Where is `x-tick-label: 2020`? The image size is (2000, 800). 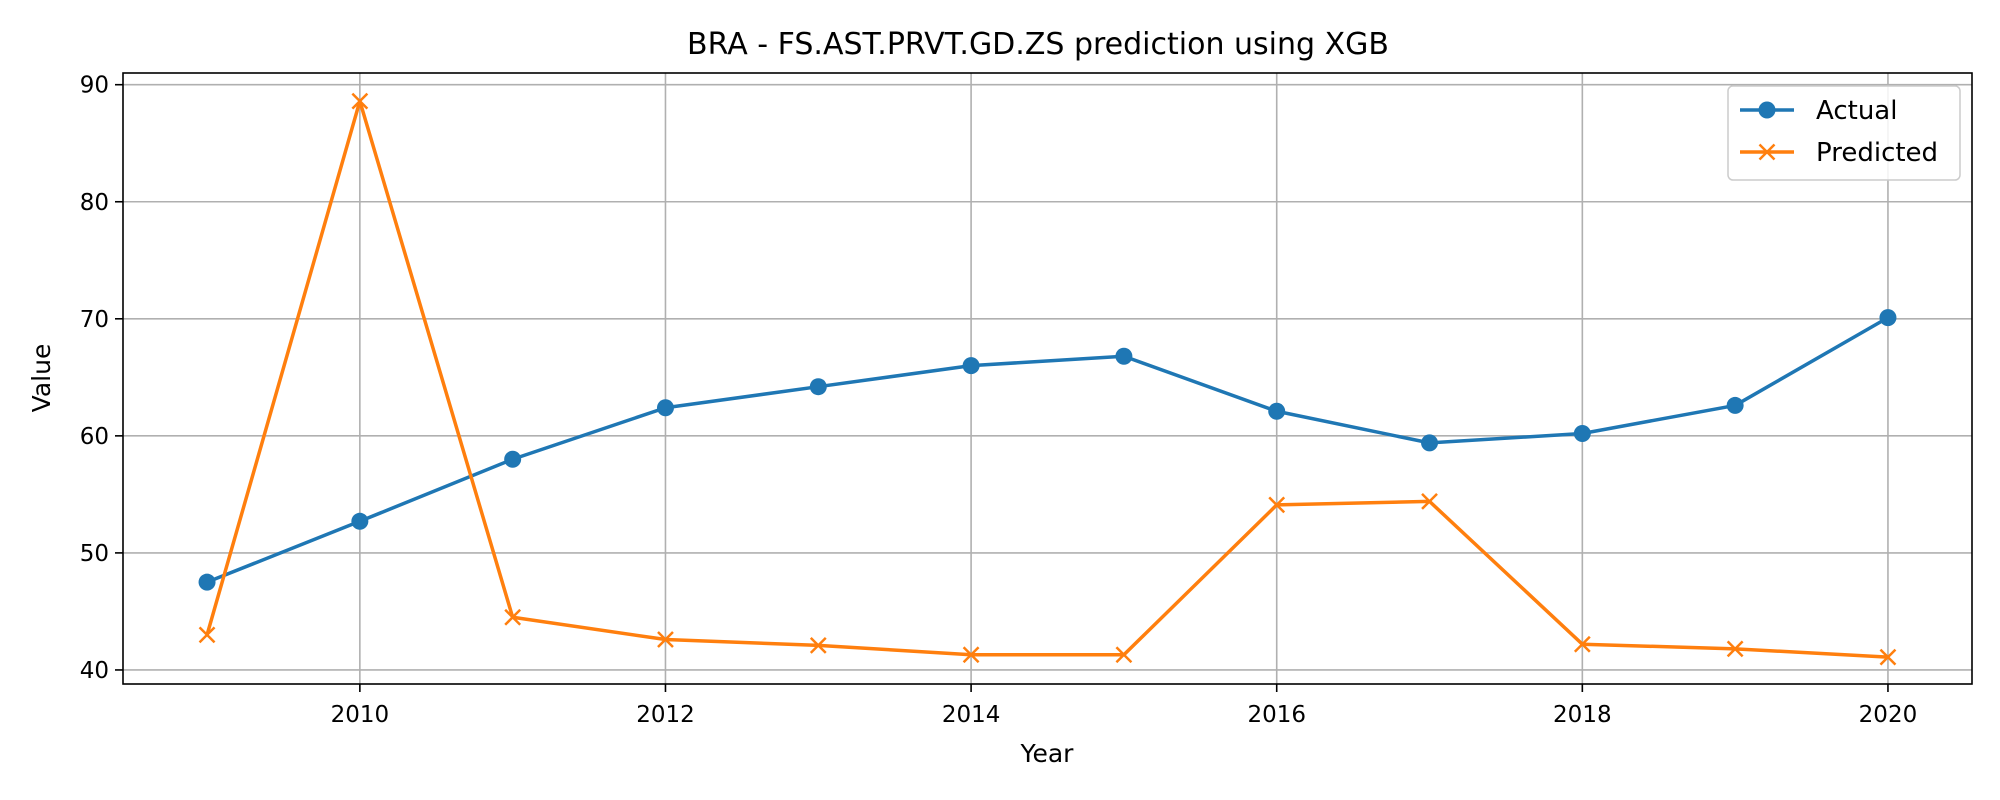 x-tick-label: 2020 is located at coordinates (1888, 715).